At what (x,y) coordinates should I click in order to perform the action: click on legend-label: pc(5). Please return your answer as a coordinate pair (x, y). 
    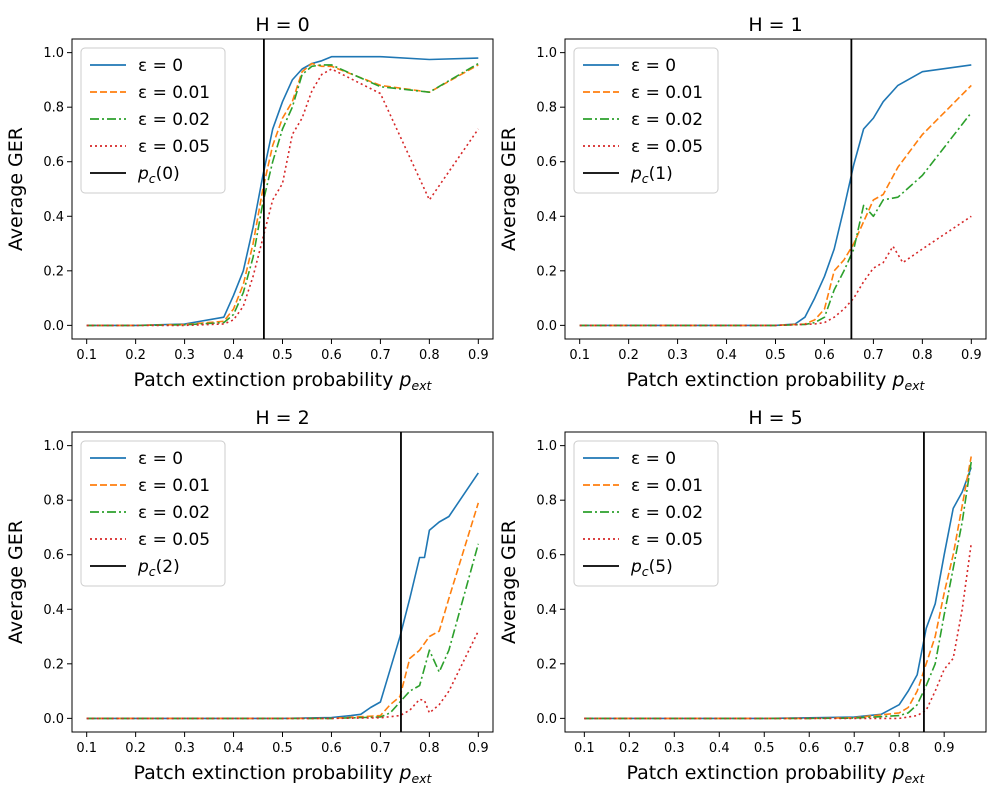
    Looking at the image, I should click on (651, 568).